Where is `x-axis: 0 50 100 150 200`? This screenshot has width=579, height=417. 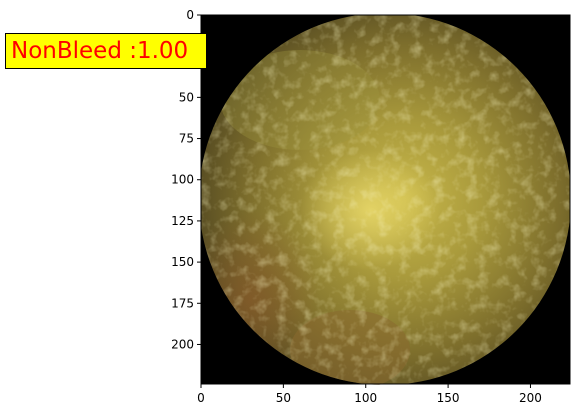
x-axis: 0 50 100 150 200 is located at coordinates (369, 394).